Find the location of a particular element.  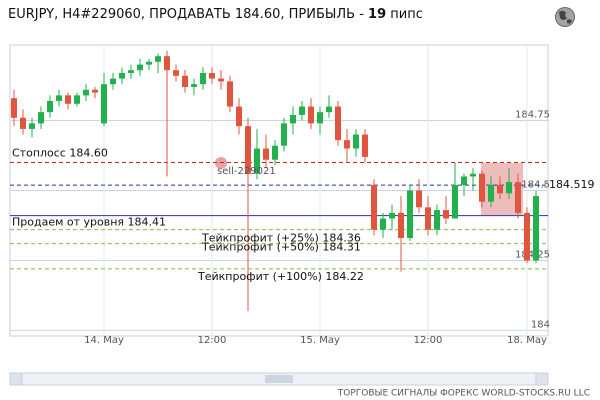

y-tick-label: 184.75 is located at coordinates (532, 115).